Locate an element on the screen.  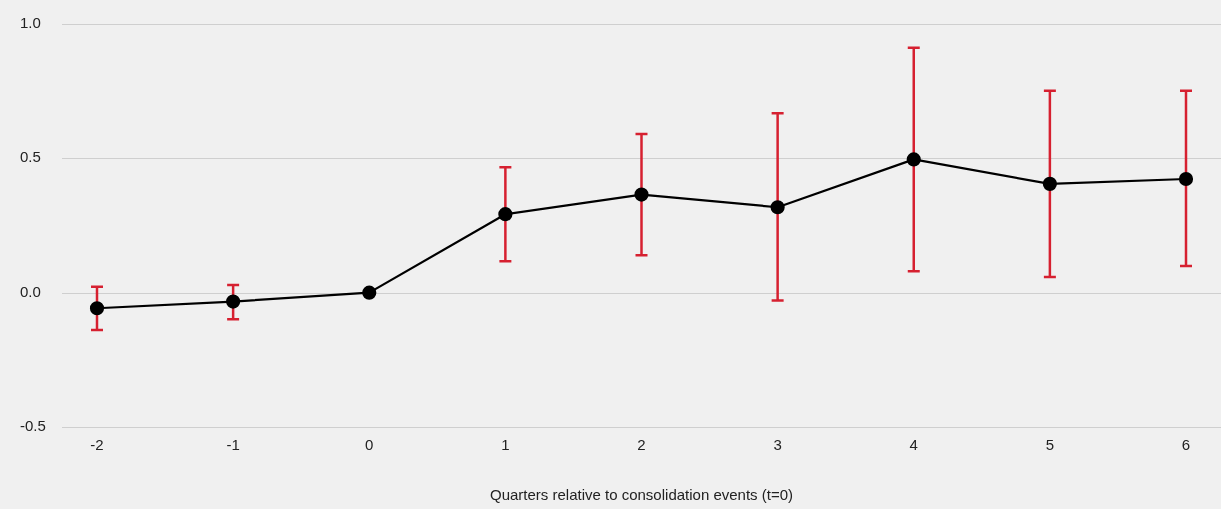
x-tick-label: 2 is located at coordinates (641, 445).